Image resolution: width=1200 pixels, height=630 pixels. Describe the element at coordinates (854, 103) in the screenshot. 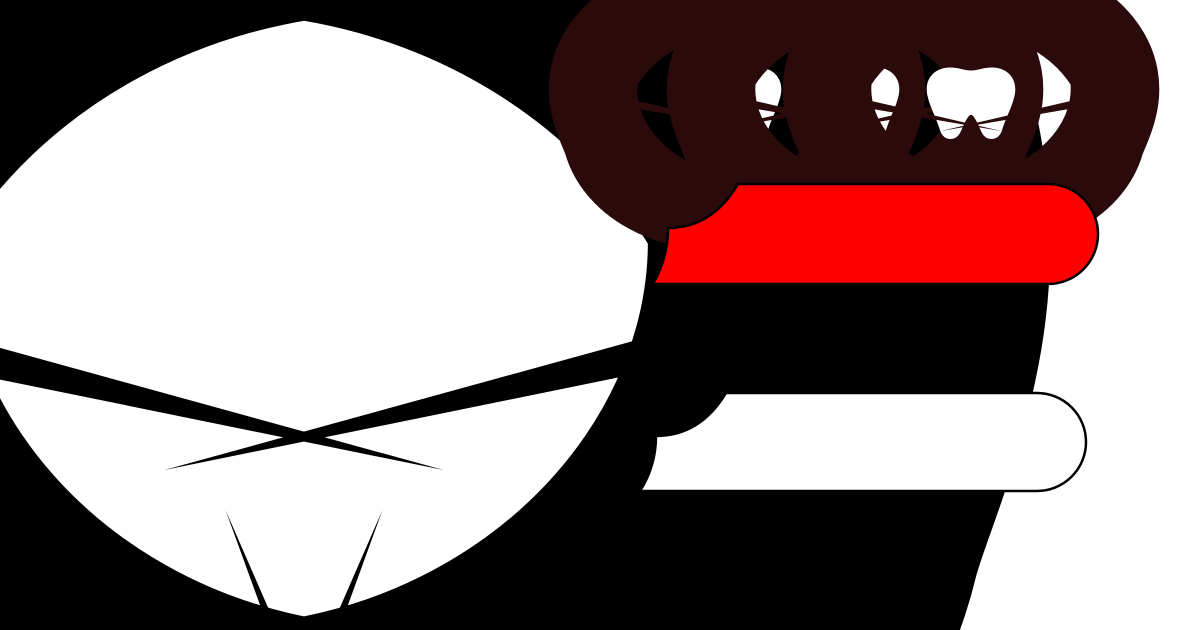

I see `small-teeth-row` at that location.